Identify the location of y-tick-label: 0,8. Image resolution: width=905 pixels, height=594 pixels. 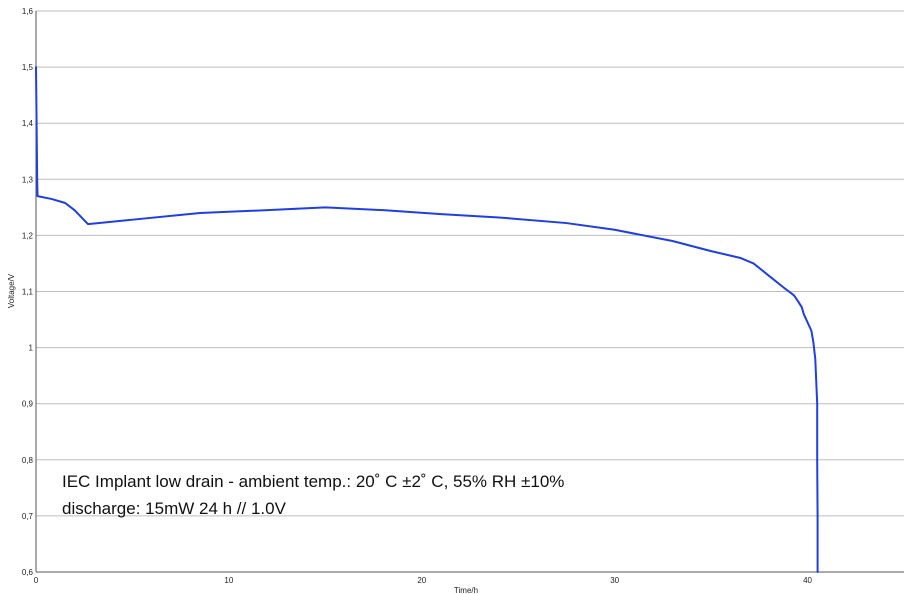
(28, 460).